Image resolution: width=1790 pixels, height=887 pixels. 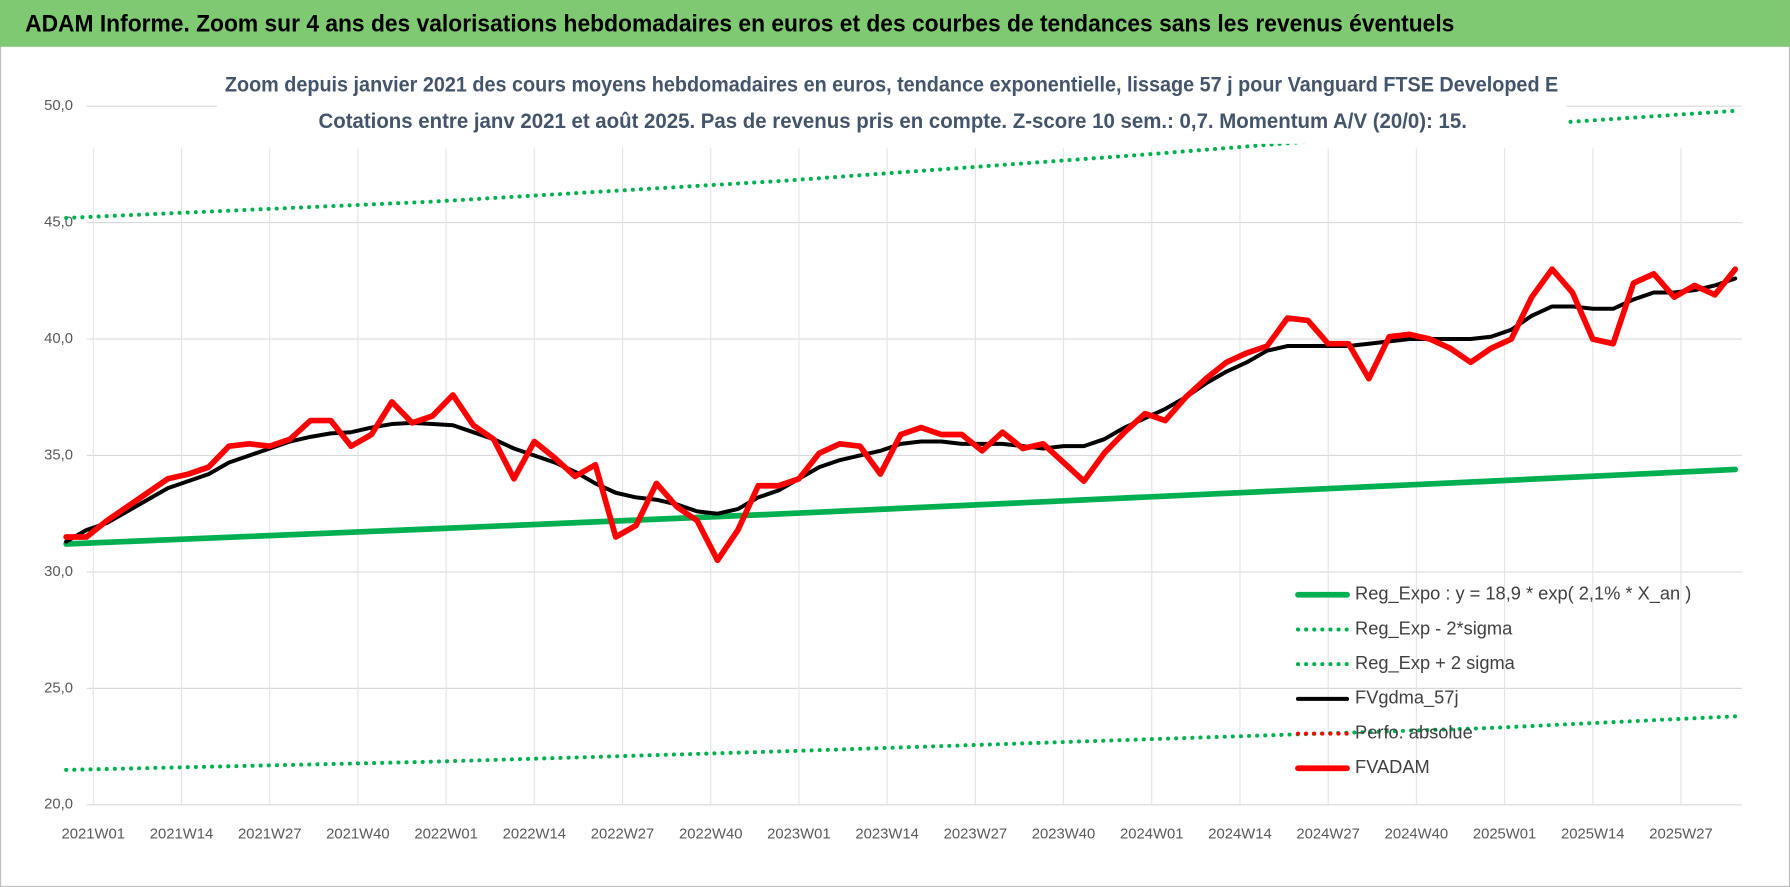 What do you see at coordinates (534, 834) in the screenshot?
I see `x-tick-label: 2022W14` at bounding box center [534, 834].